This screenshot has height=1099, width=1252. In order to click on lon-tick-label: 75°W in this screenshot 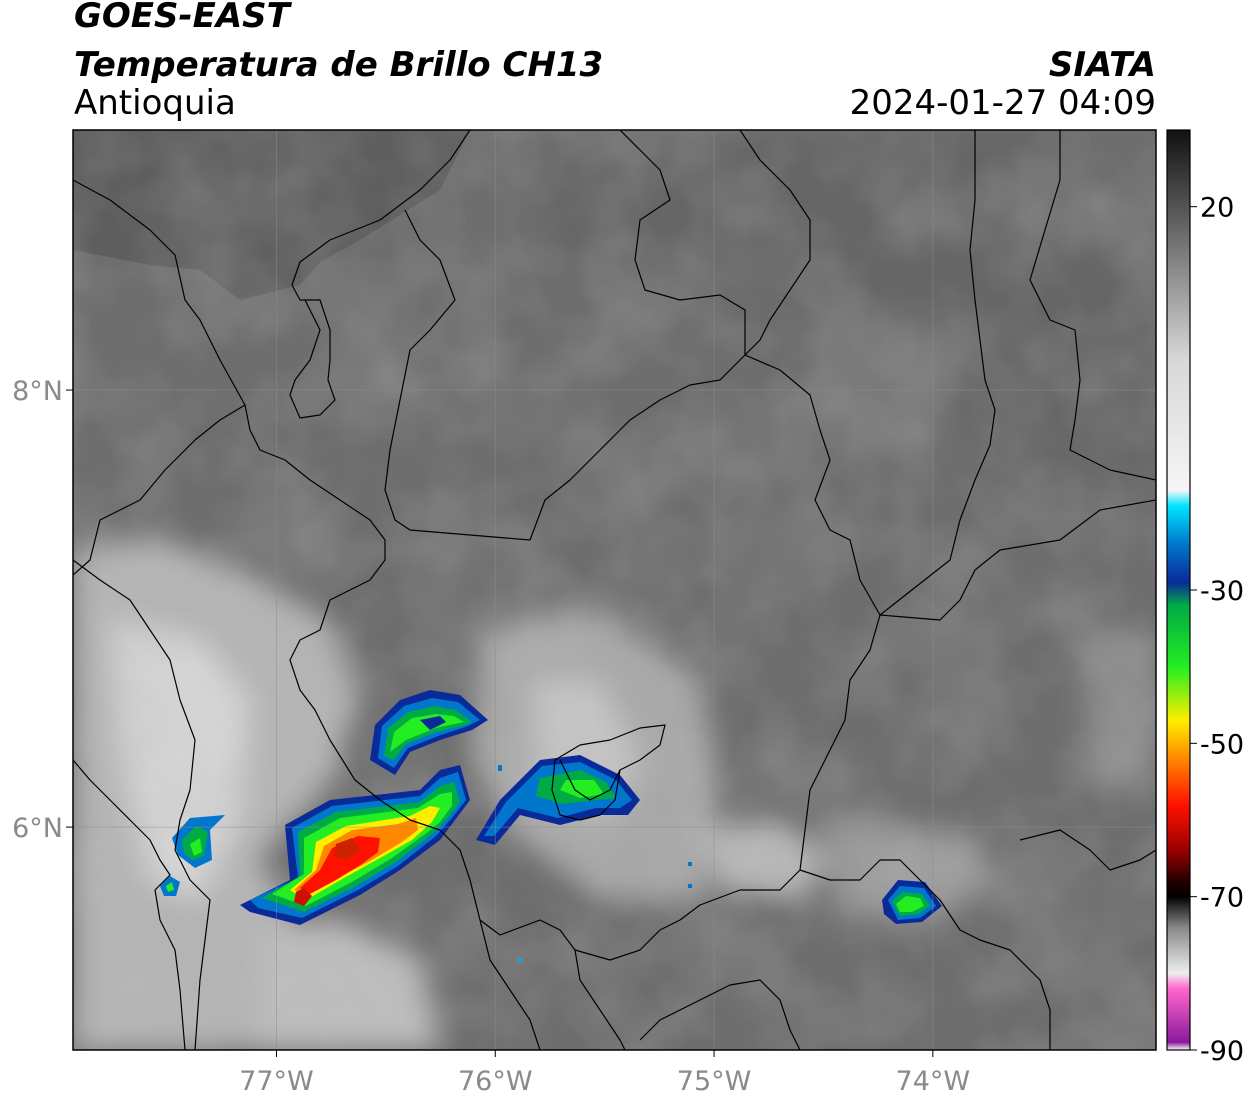, I will do `click(714, 1081)`.